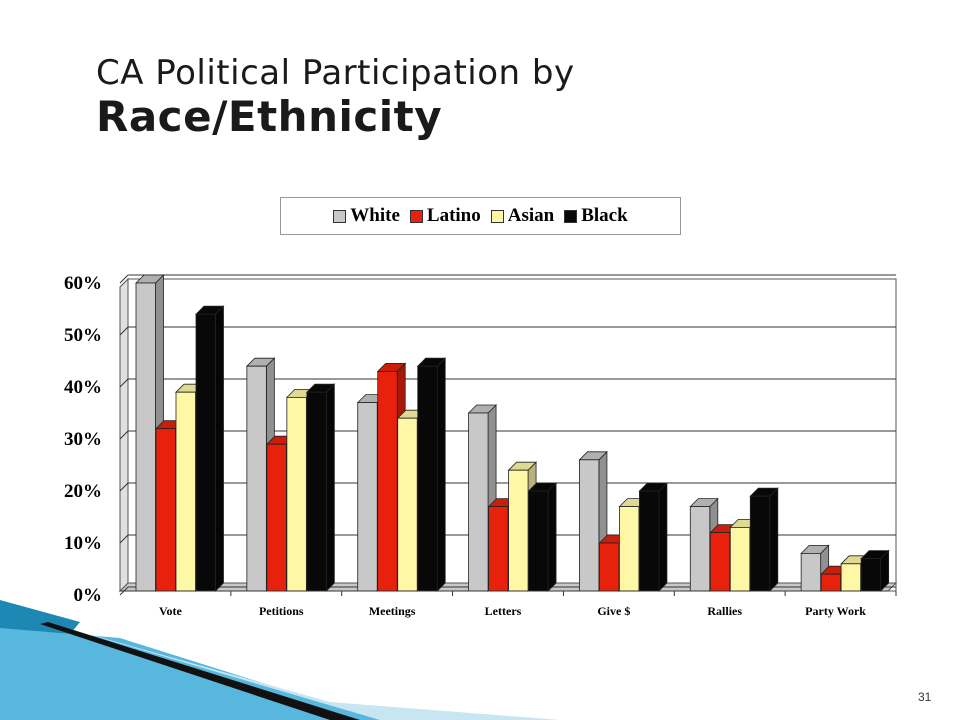  I want to click on legend-label-black: Black, so click(604, 215).